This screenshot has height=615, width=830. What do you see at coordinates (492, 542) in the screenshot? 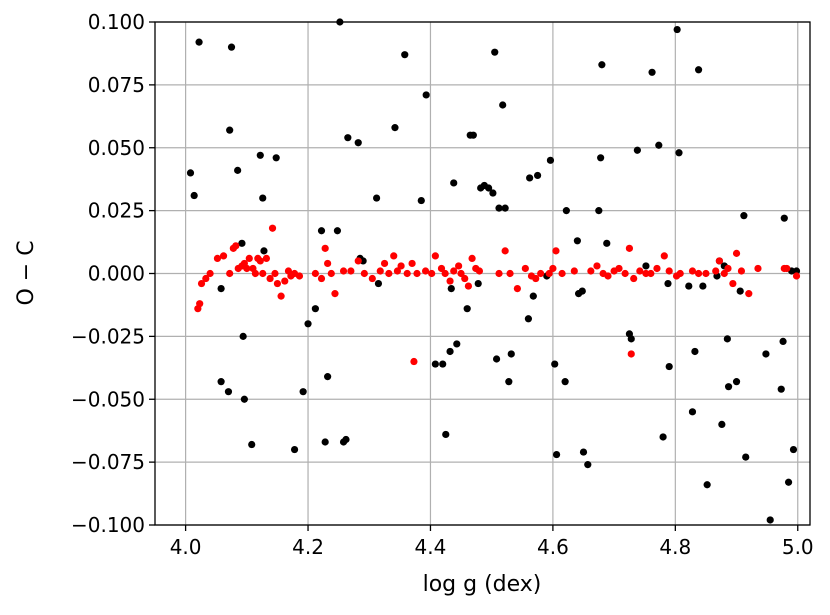
I see `x-axis-ticks: 4.0 4.2 4.4 4.6 4.8 5.0` at bounding box center [492, 542].